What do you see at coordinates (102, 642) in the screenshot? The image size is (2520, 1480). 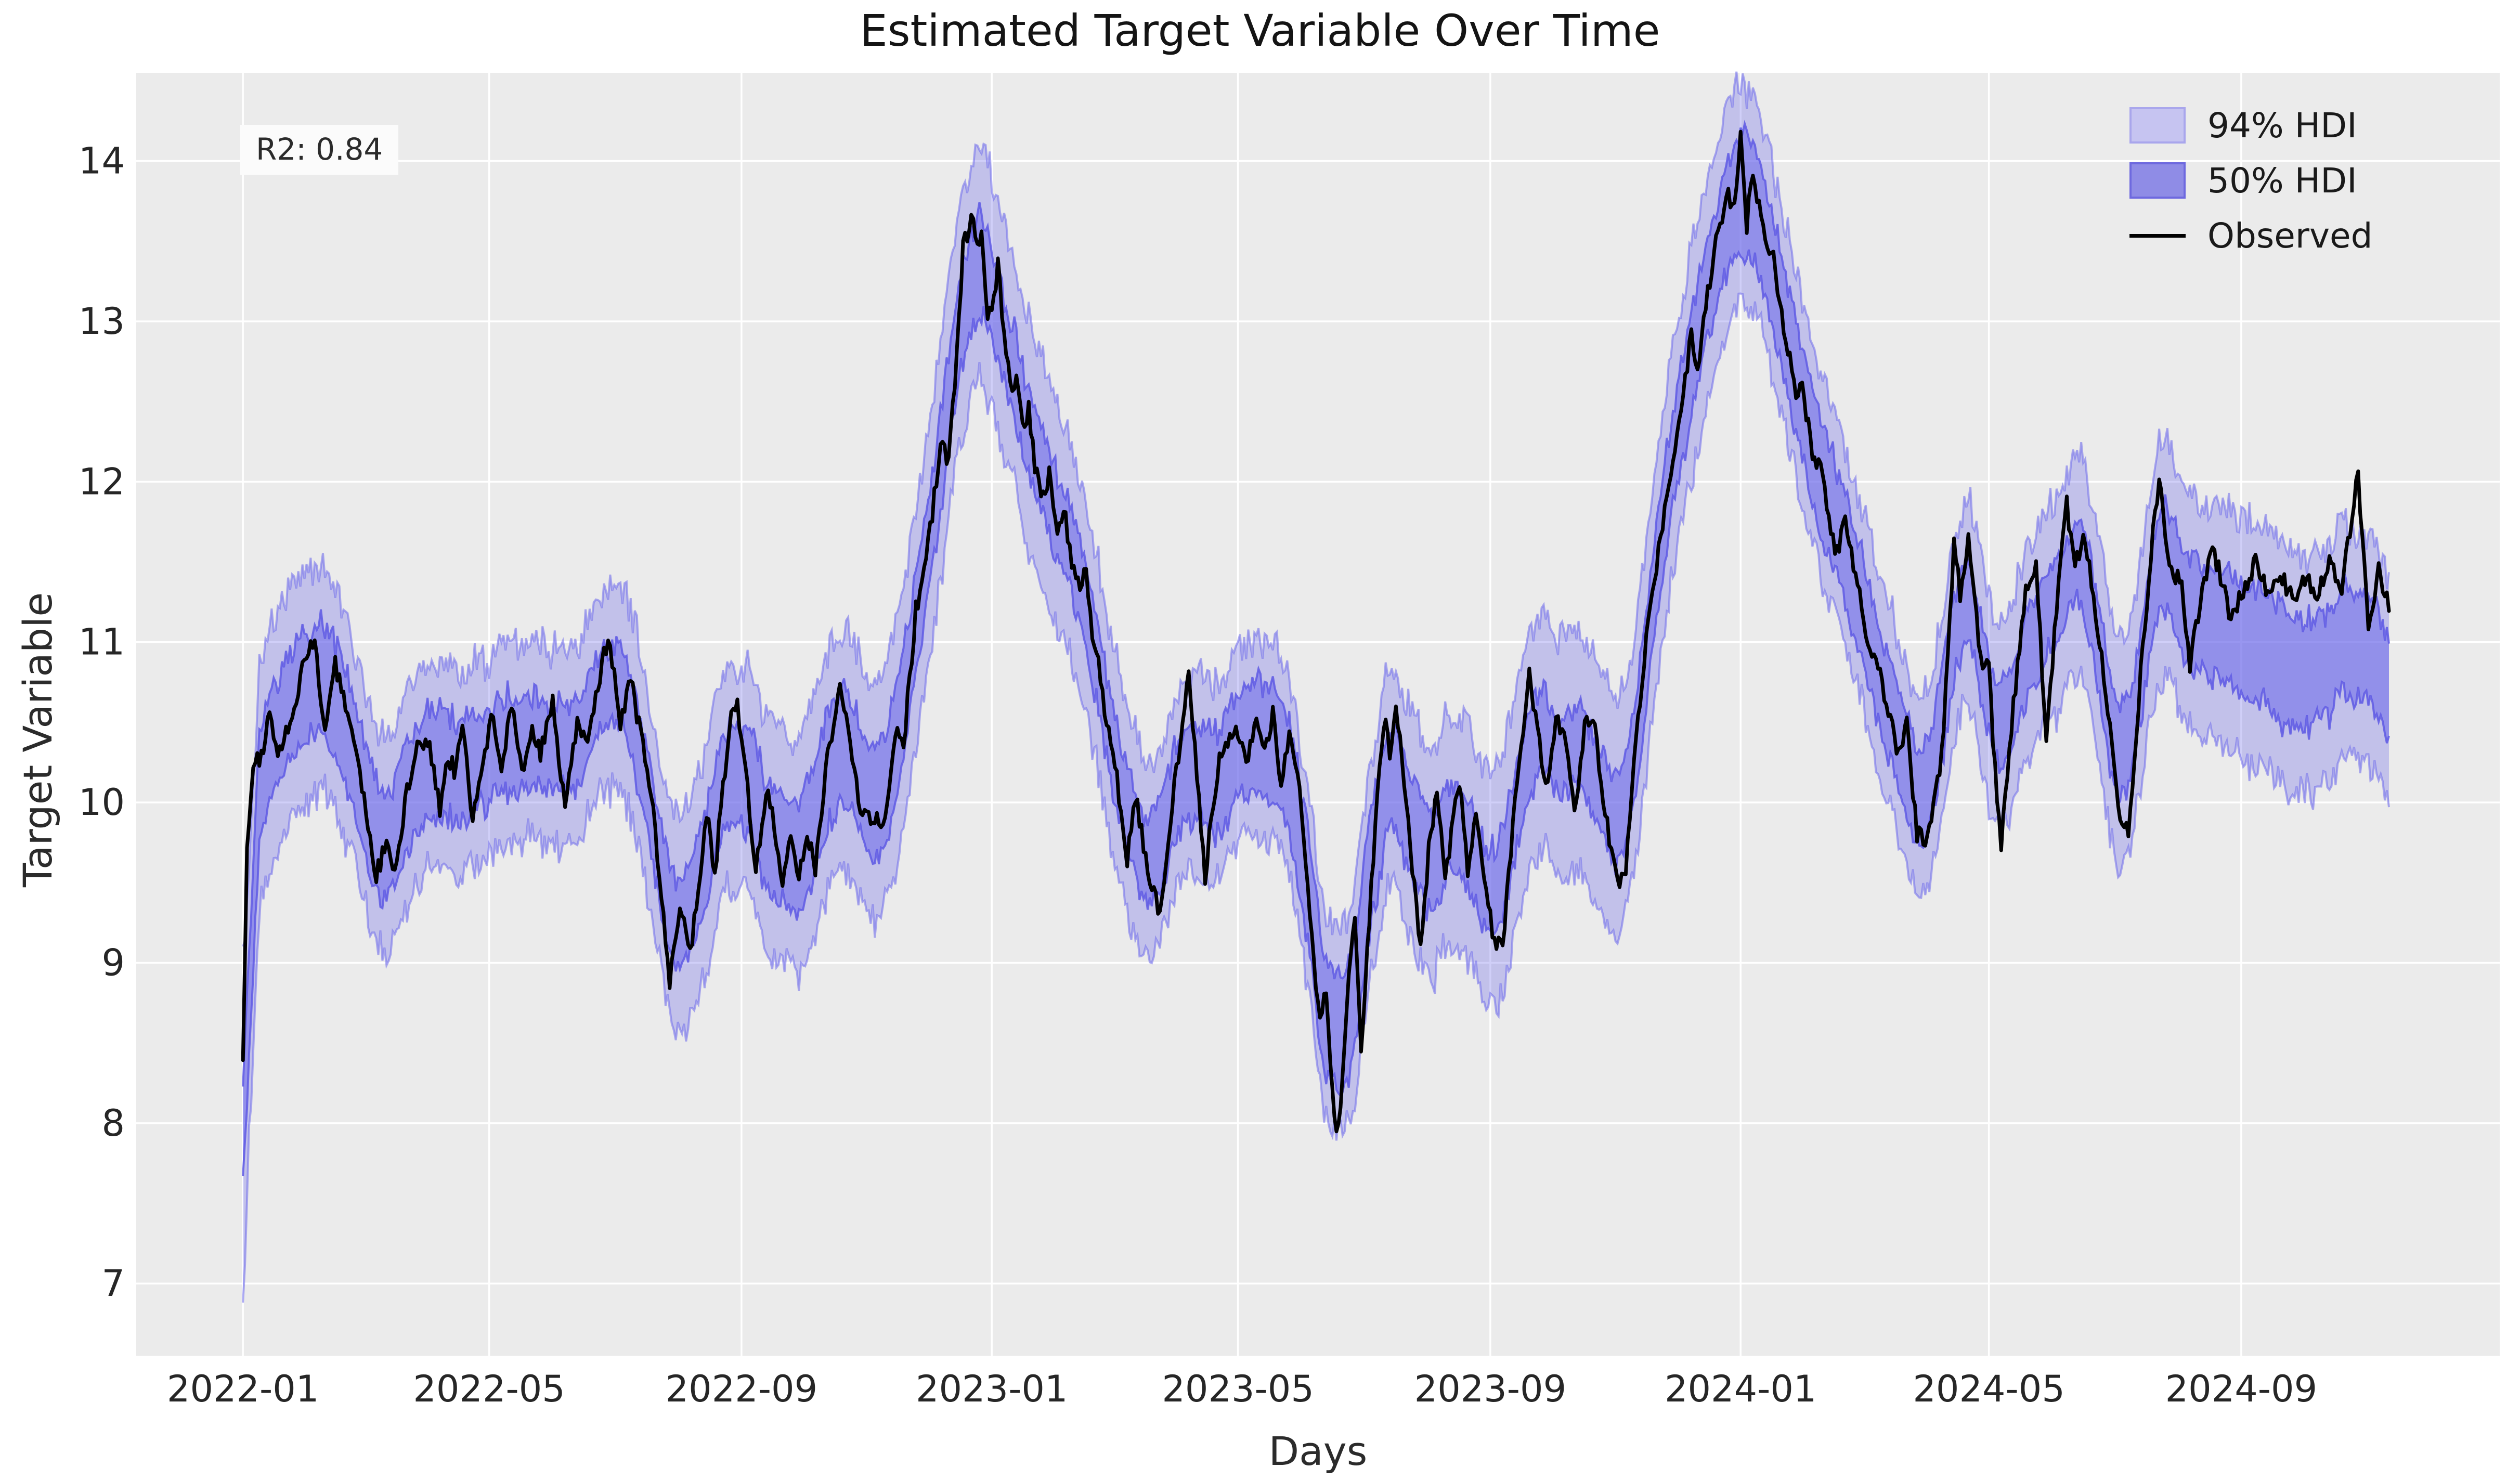 I see `y-tick-label: 11` at bounding box center [102, 642].